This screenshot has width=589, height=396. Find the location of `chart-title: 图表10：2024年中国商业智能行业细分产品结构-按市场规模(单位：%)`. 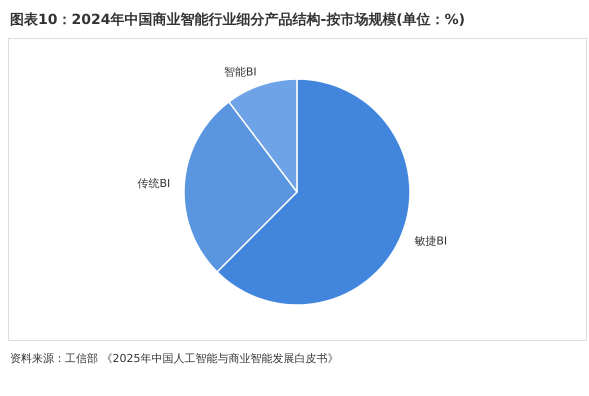

chart-title: 图表10：2024年中国商业智能行业细分产品结构-按市场规模(单位：%) is located at coordinates (238, 19).